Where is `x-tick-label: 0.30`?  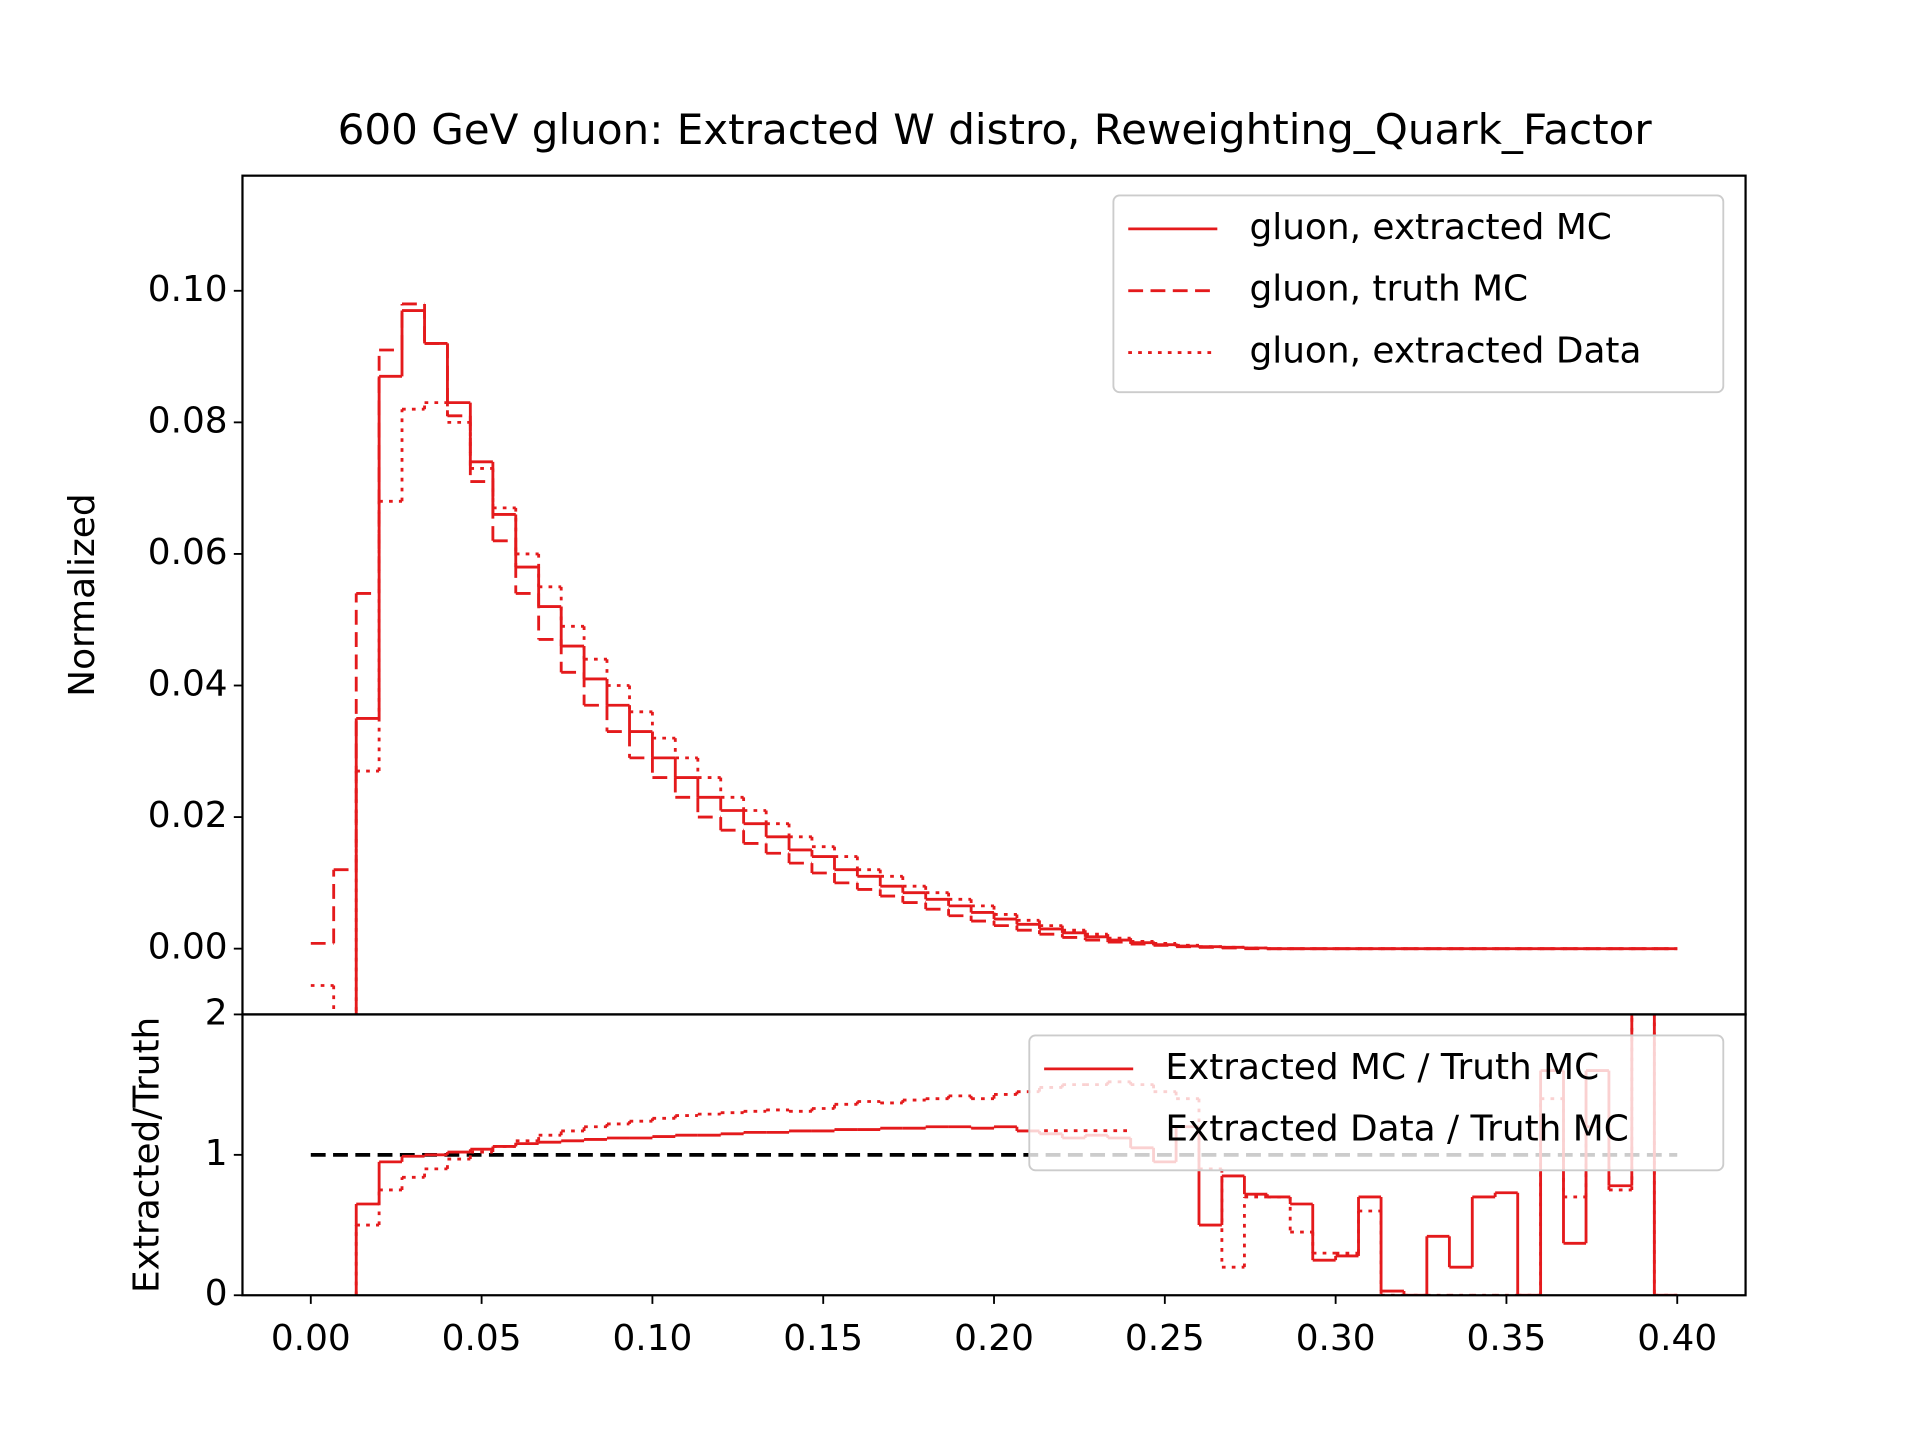
x-tick-label: 0.30 is located at coordinates (1336, 1338).